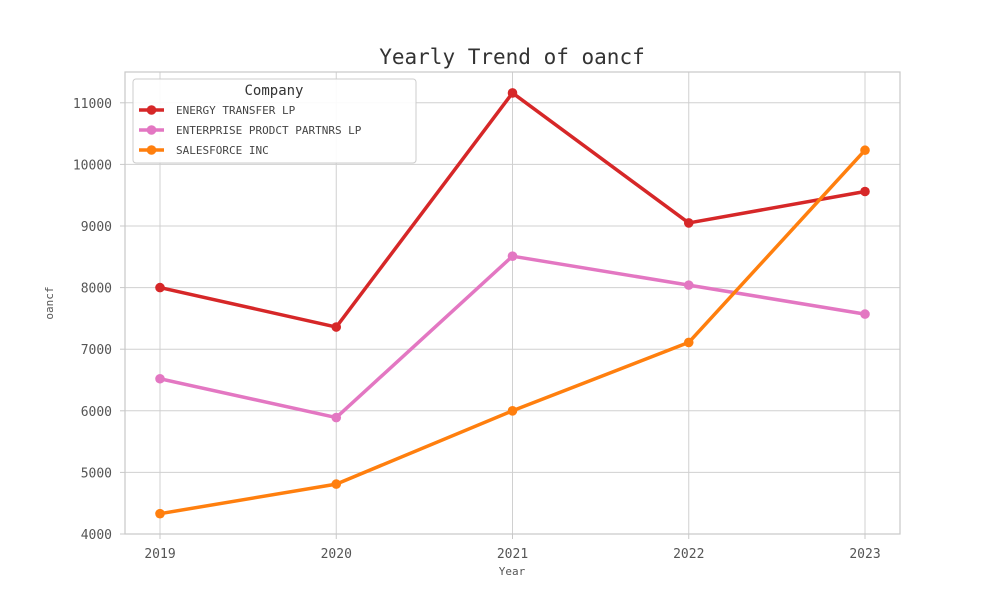 The width and height of the screenshot is (1000, 600). I want to click on x-tick-label: 2019, so click(159, 554).